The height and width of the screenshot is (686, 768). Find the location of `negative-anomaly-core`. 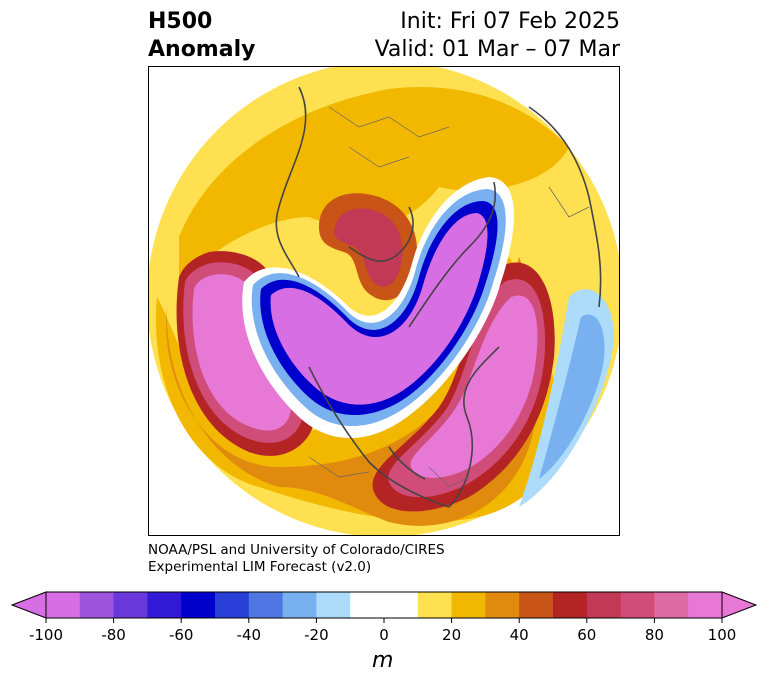

negative-anomaly-core is located at coordinates (379, 309).